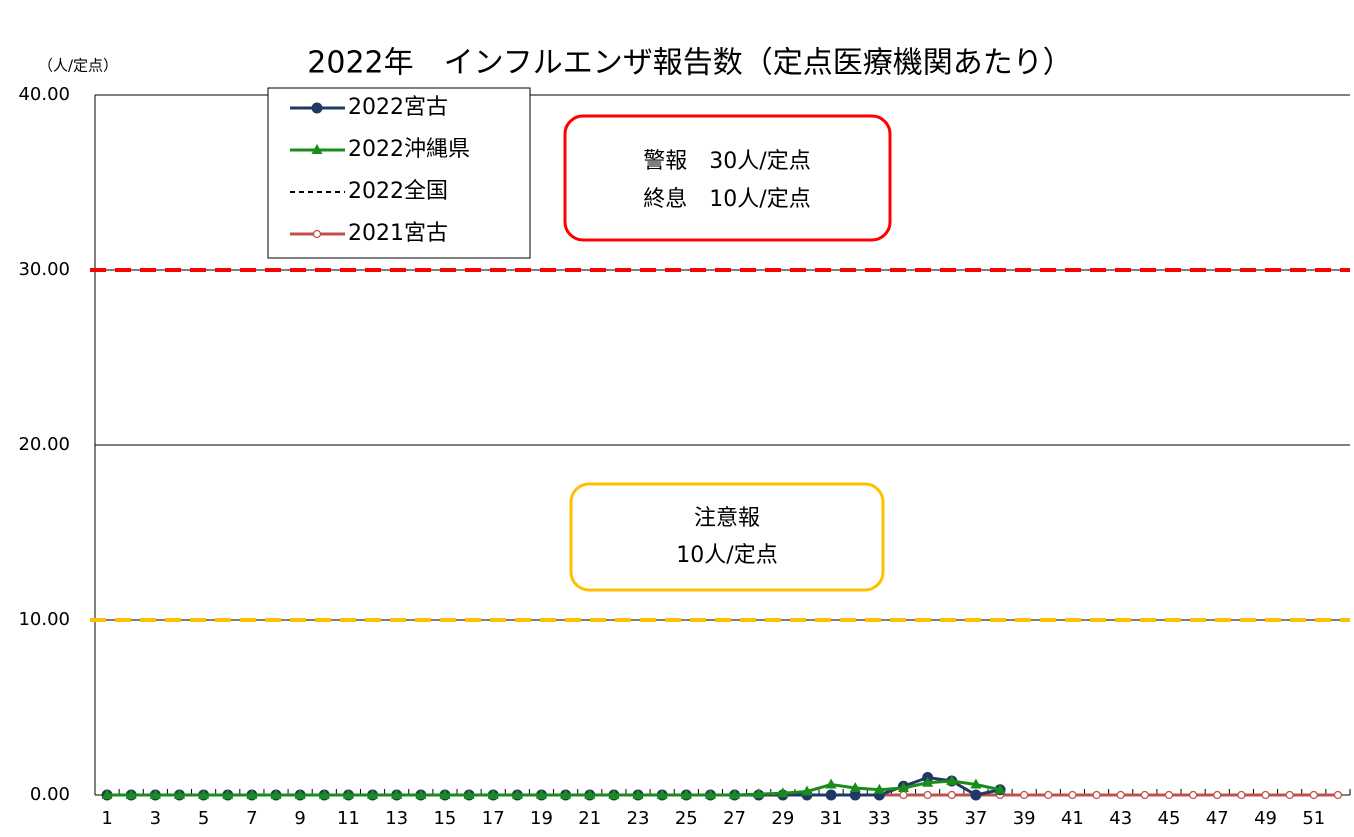 Image resolution: width=1354 pixels, height=837 pixels. Describe the element at coordinates (44, 269) in the screenshot. I see `y-tick-label: 30.00` at that location.